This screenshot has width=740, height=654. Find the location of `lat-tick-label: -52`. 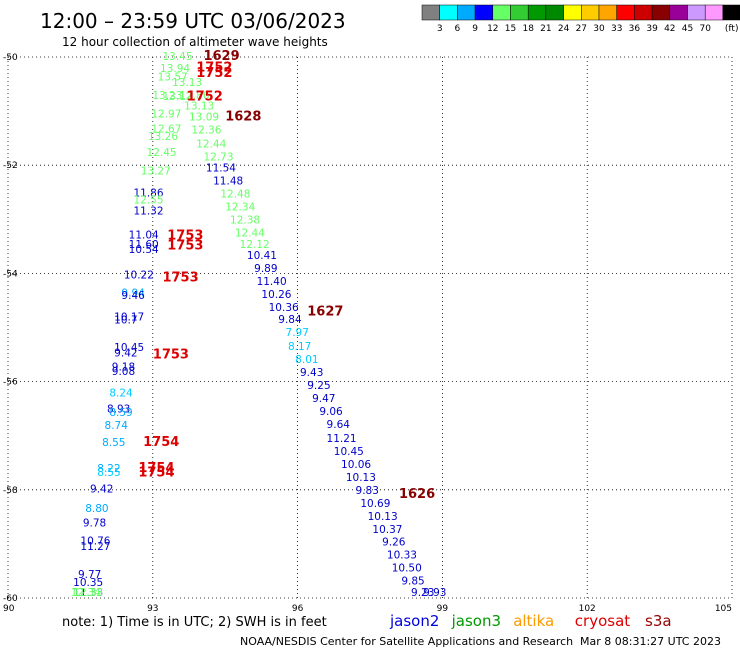

lat-tick-label: -52 is located at coordinates (10, 166).